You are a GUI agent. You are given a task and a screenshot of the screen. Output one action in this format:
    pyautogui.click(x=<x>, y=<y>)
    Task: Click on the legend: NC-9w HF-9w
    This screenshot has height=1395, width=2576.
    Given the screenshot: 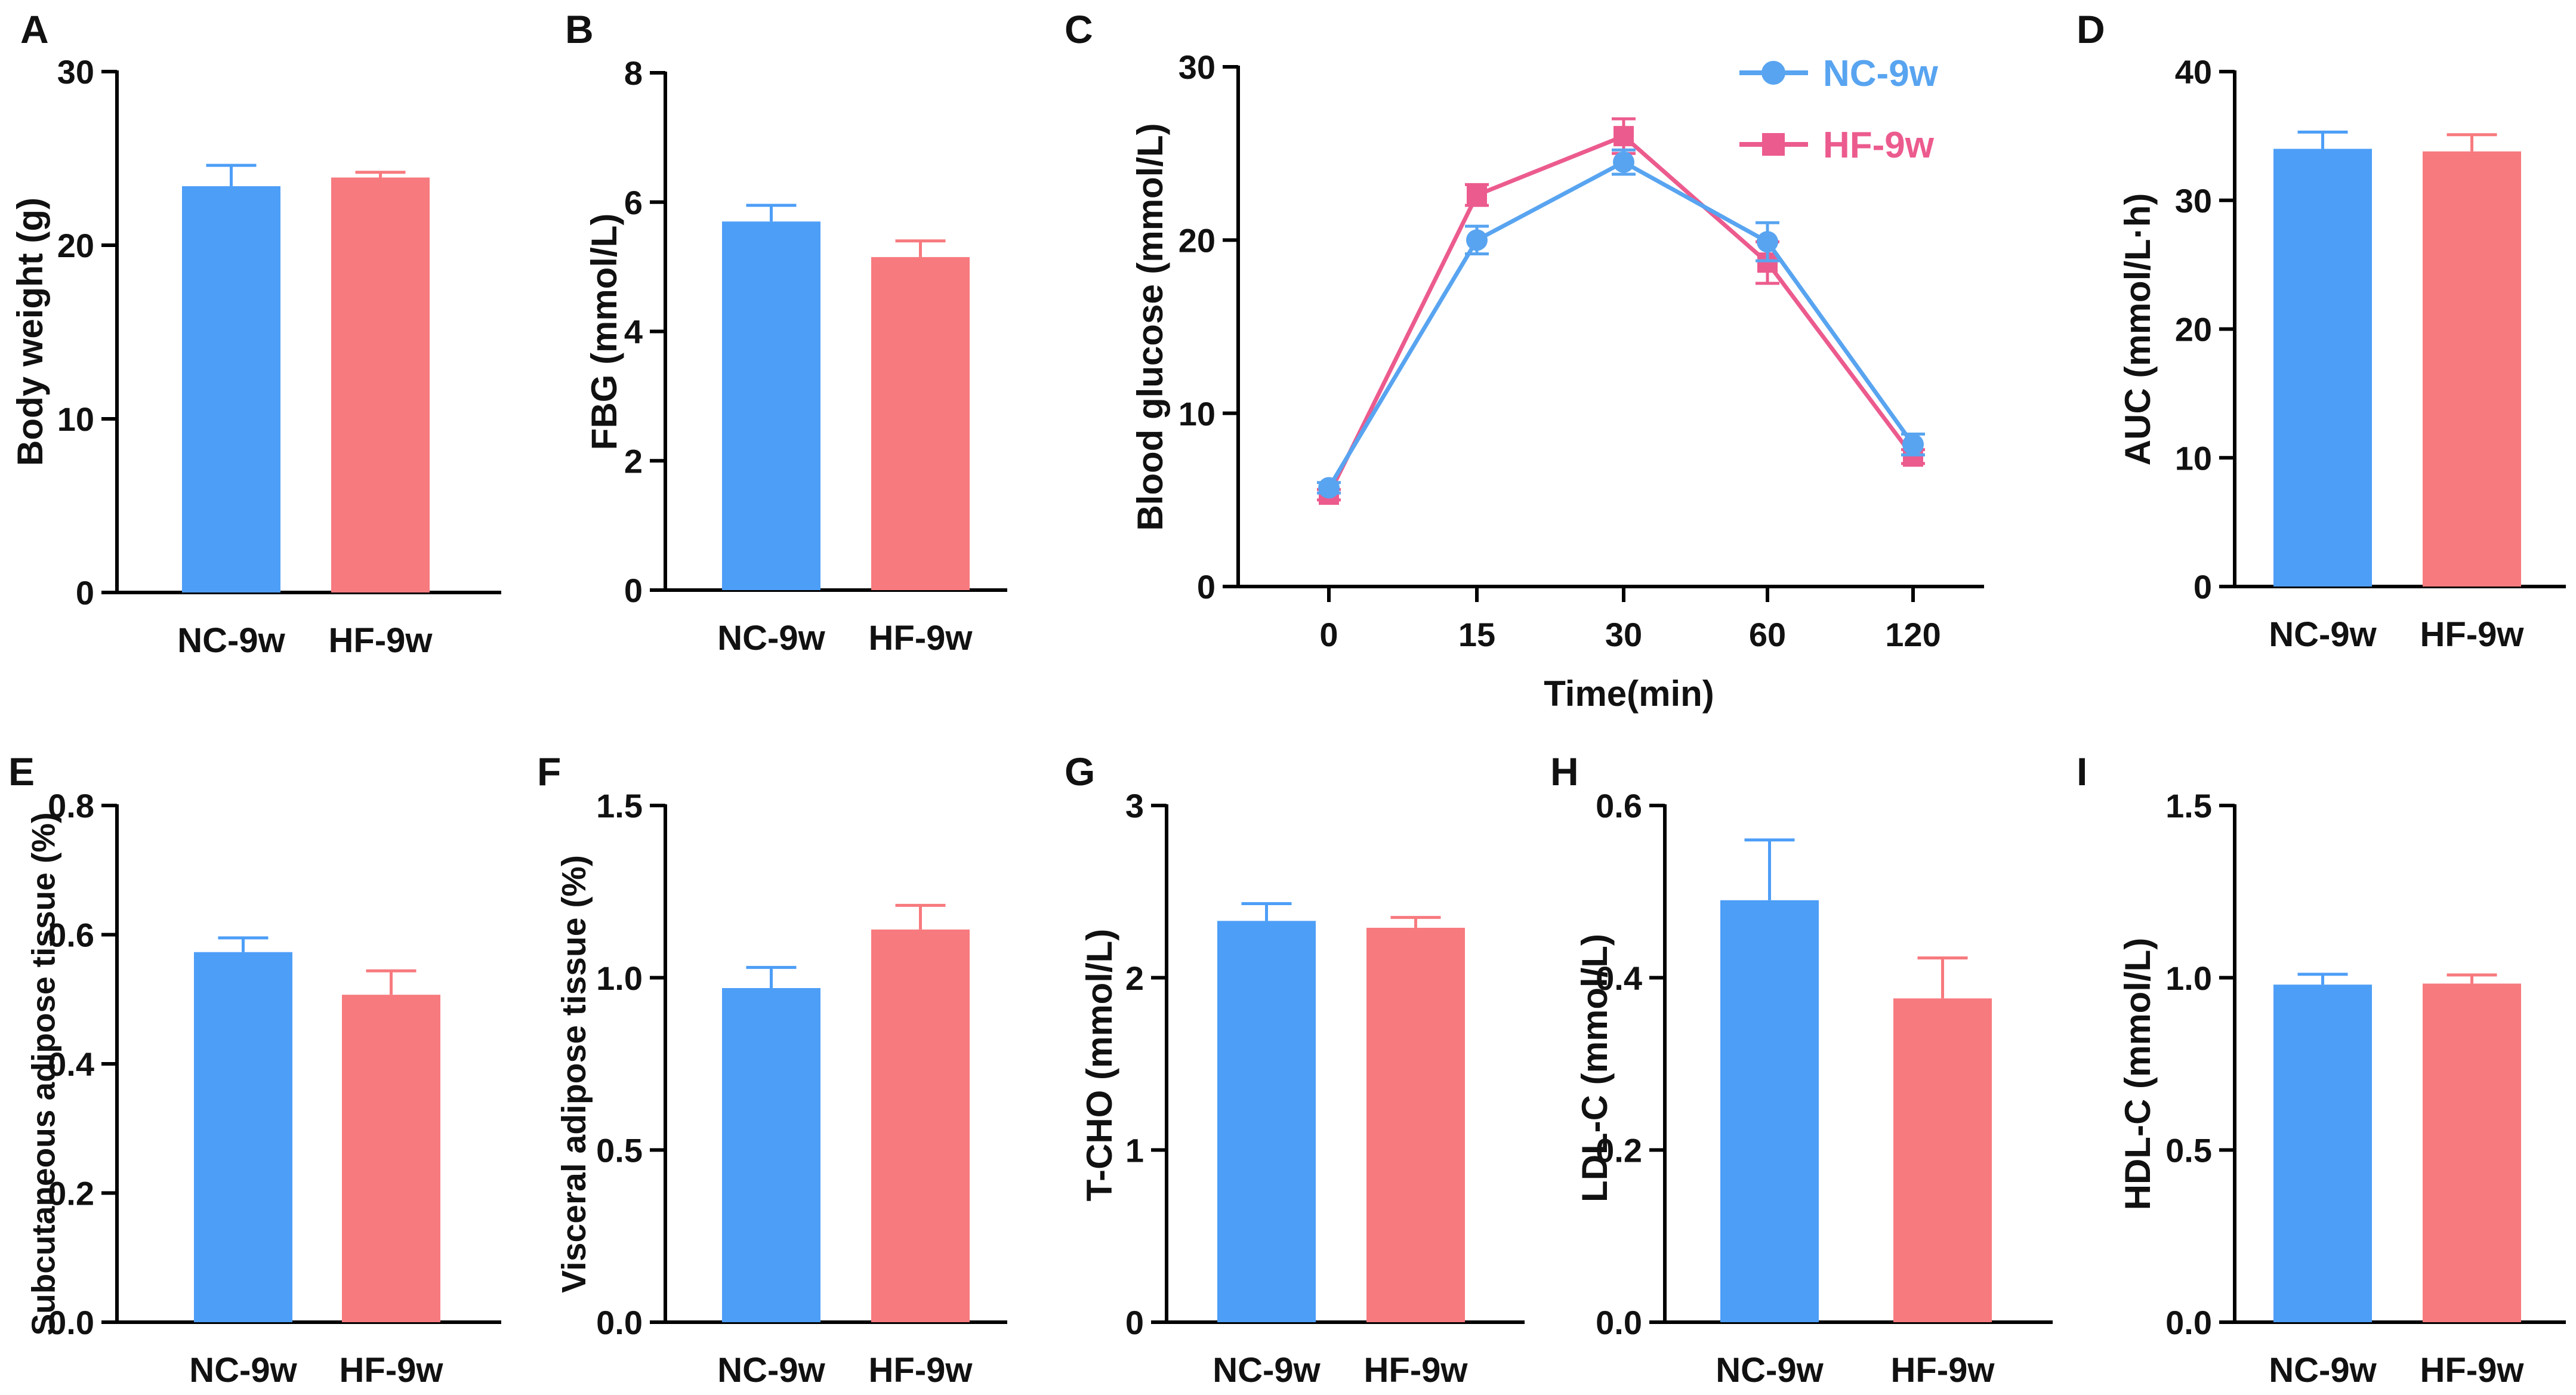 What is the action you would take?
    pyautogui.click(x=1839, y=109)
    